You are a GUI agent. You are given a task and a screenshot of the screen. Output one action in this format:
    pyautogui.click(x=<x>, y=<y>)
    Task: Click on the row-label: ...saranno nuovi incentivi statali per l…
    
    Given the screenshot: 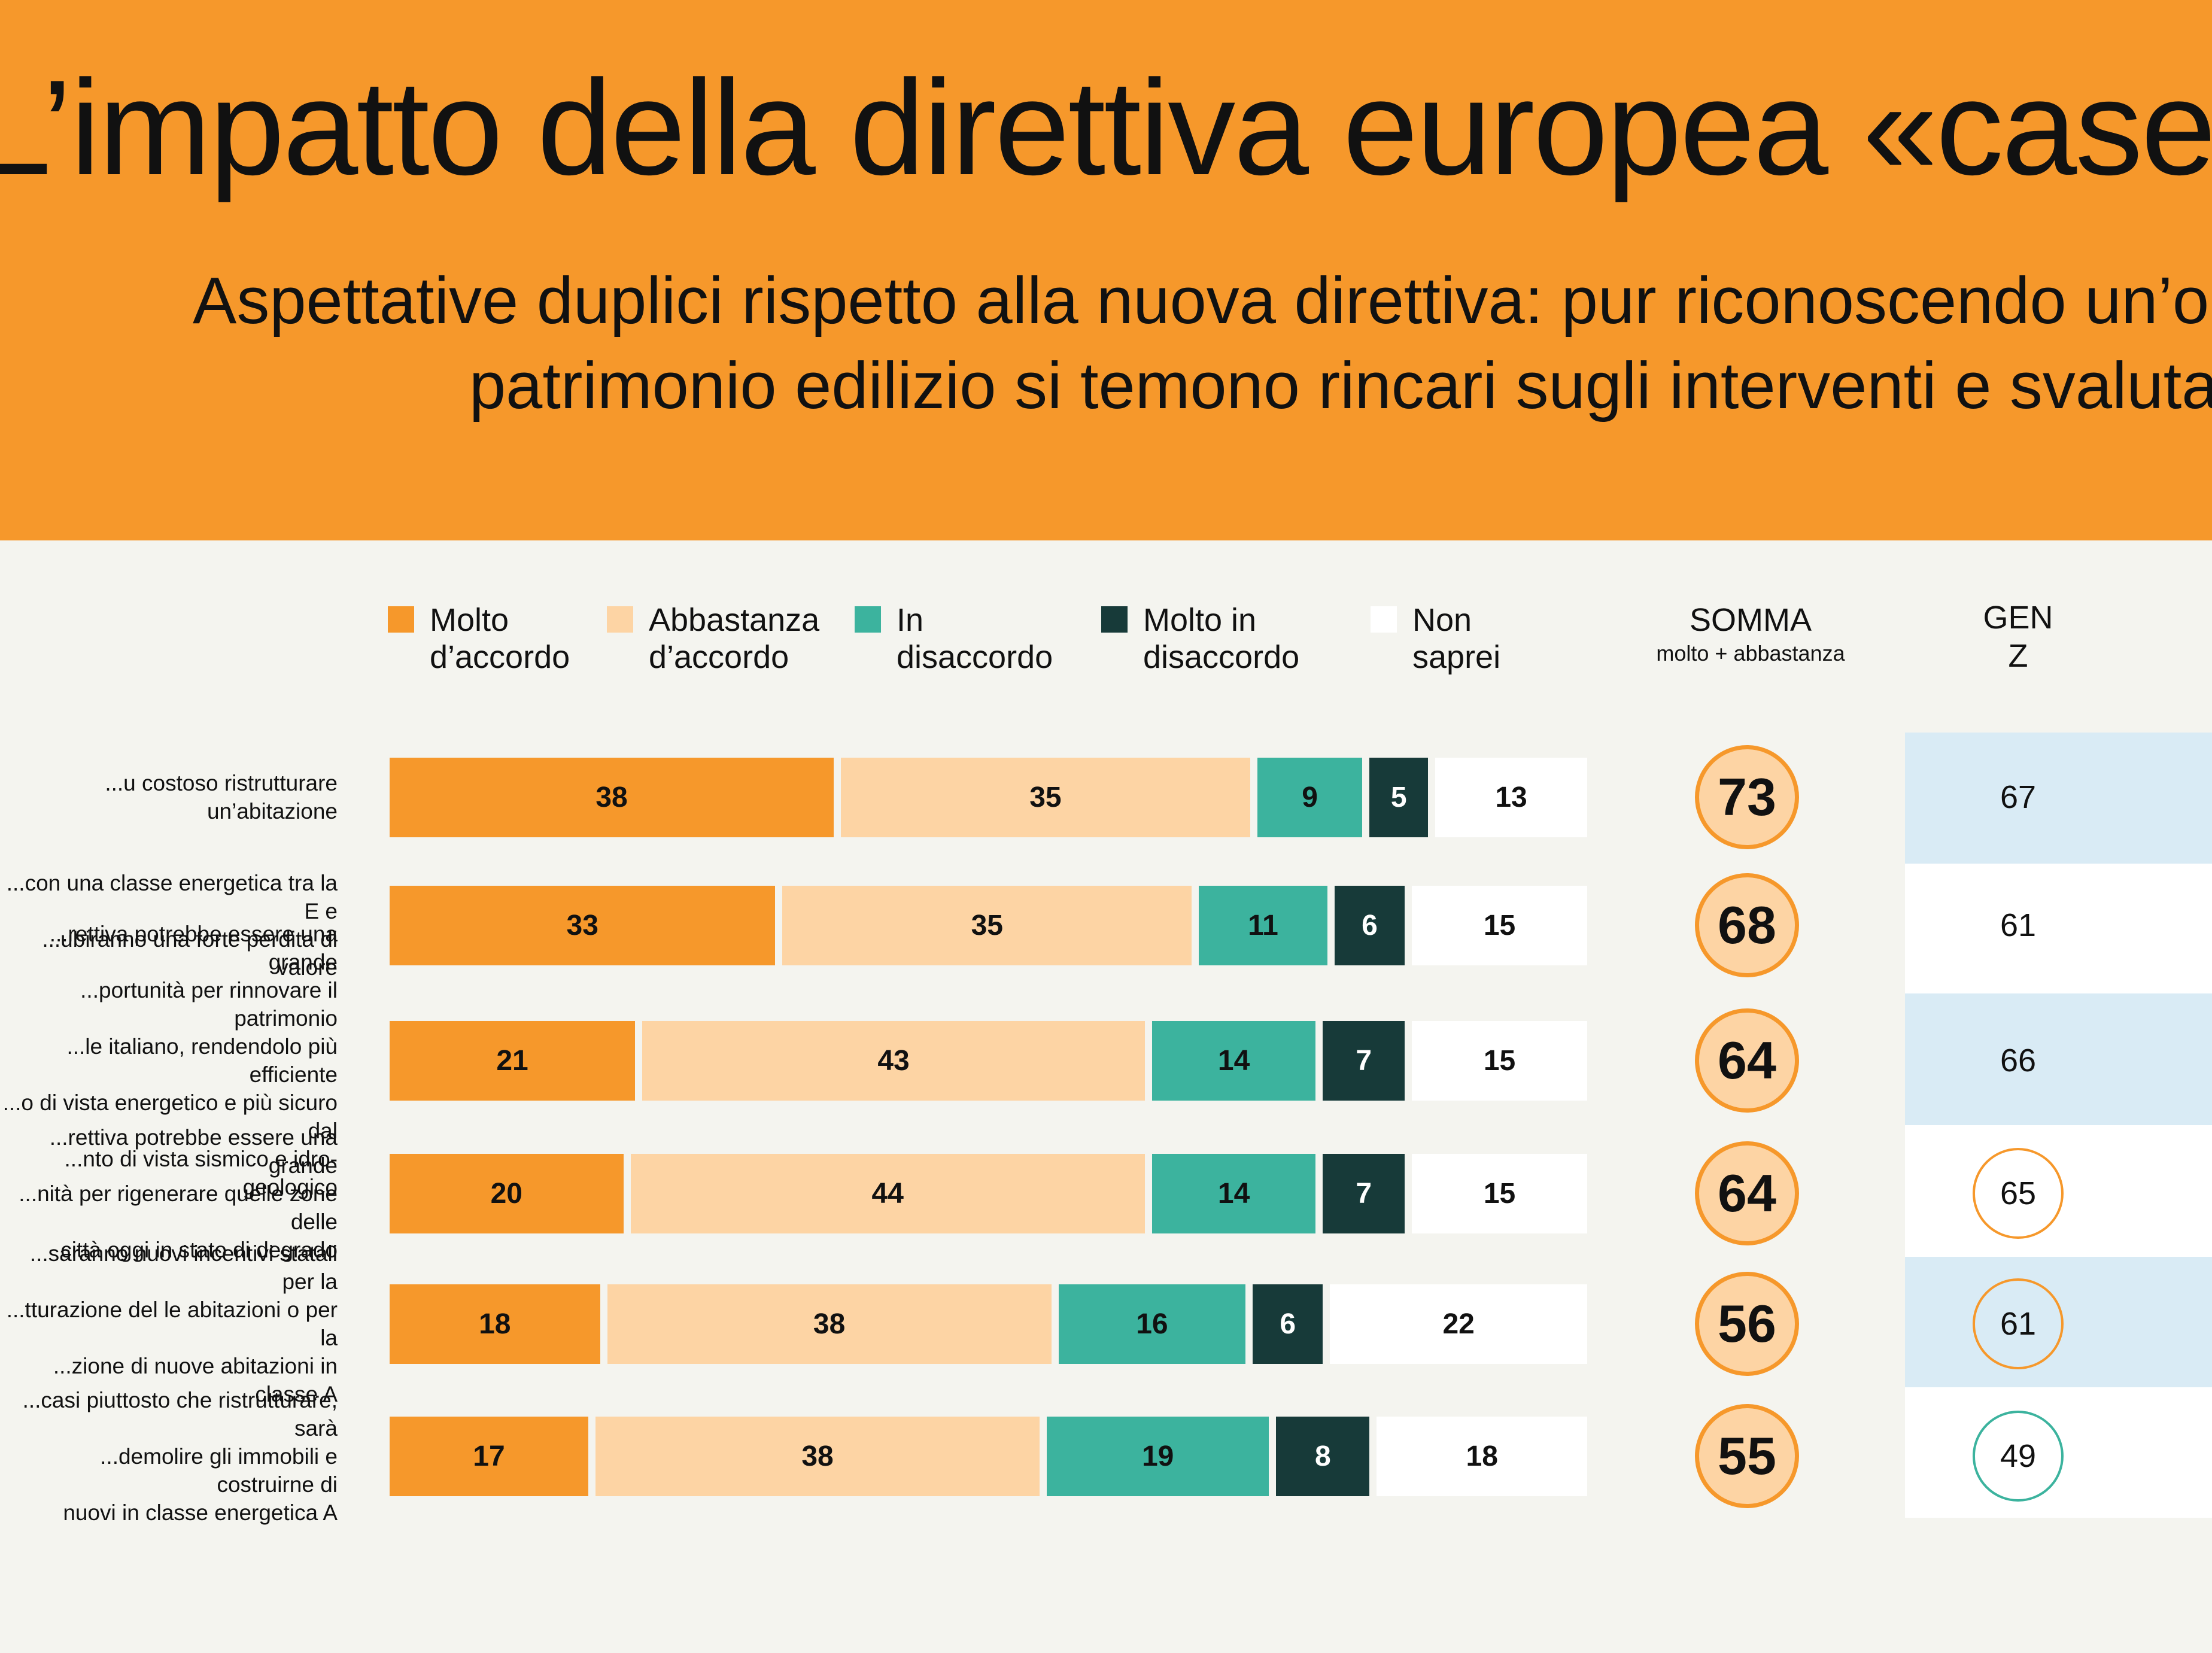 What is the action you would take?
    pyautogui.click(x=172, y=1323)
    